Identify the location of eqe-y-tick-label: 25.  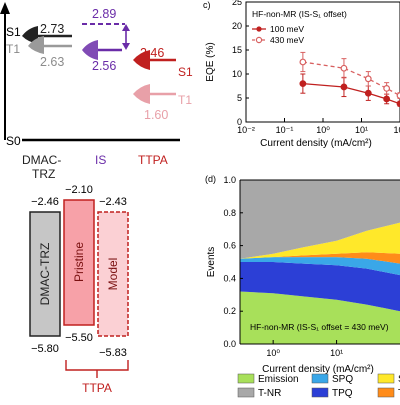
(237, 3).